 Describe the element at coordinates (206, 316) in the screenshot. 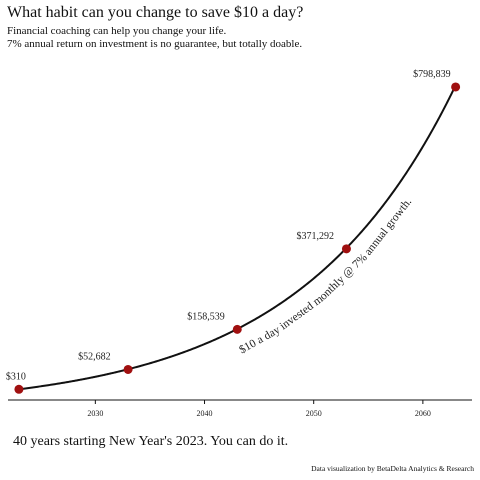

I see `data-label-2043: $158,539` at that location.